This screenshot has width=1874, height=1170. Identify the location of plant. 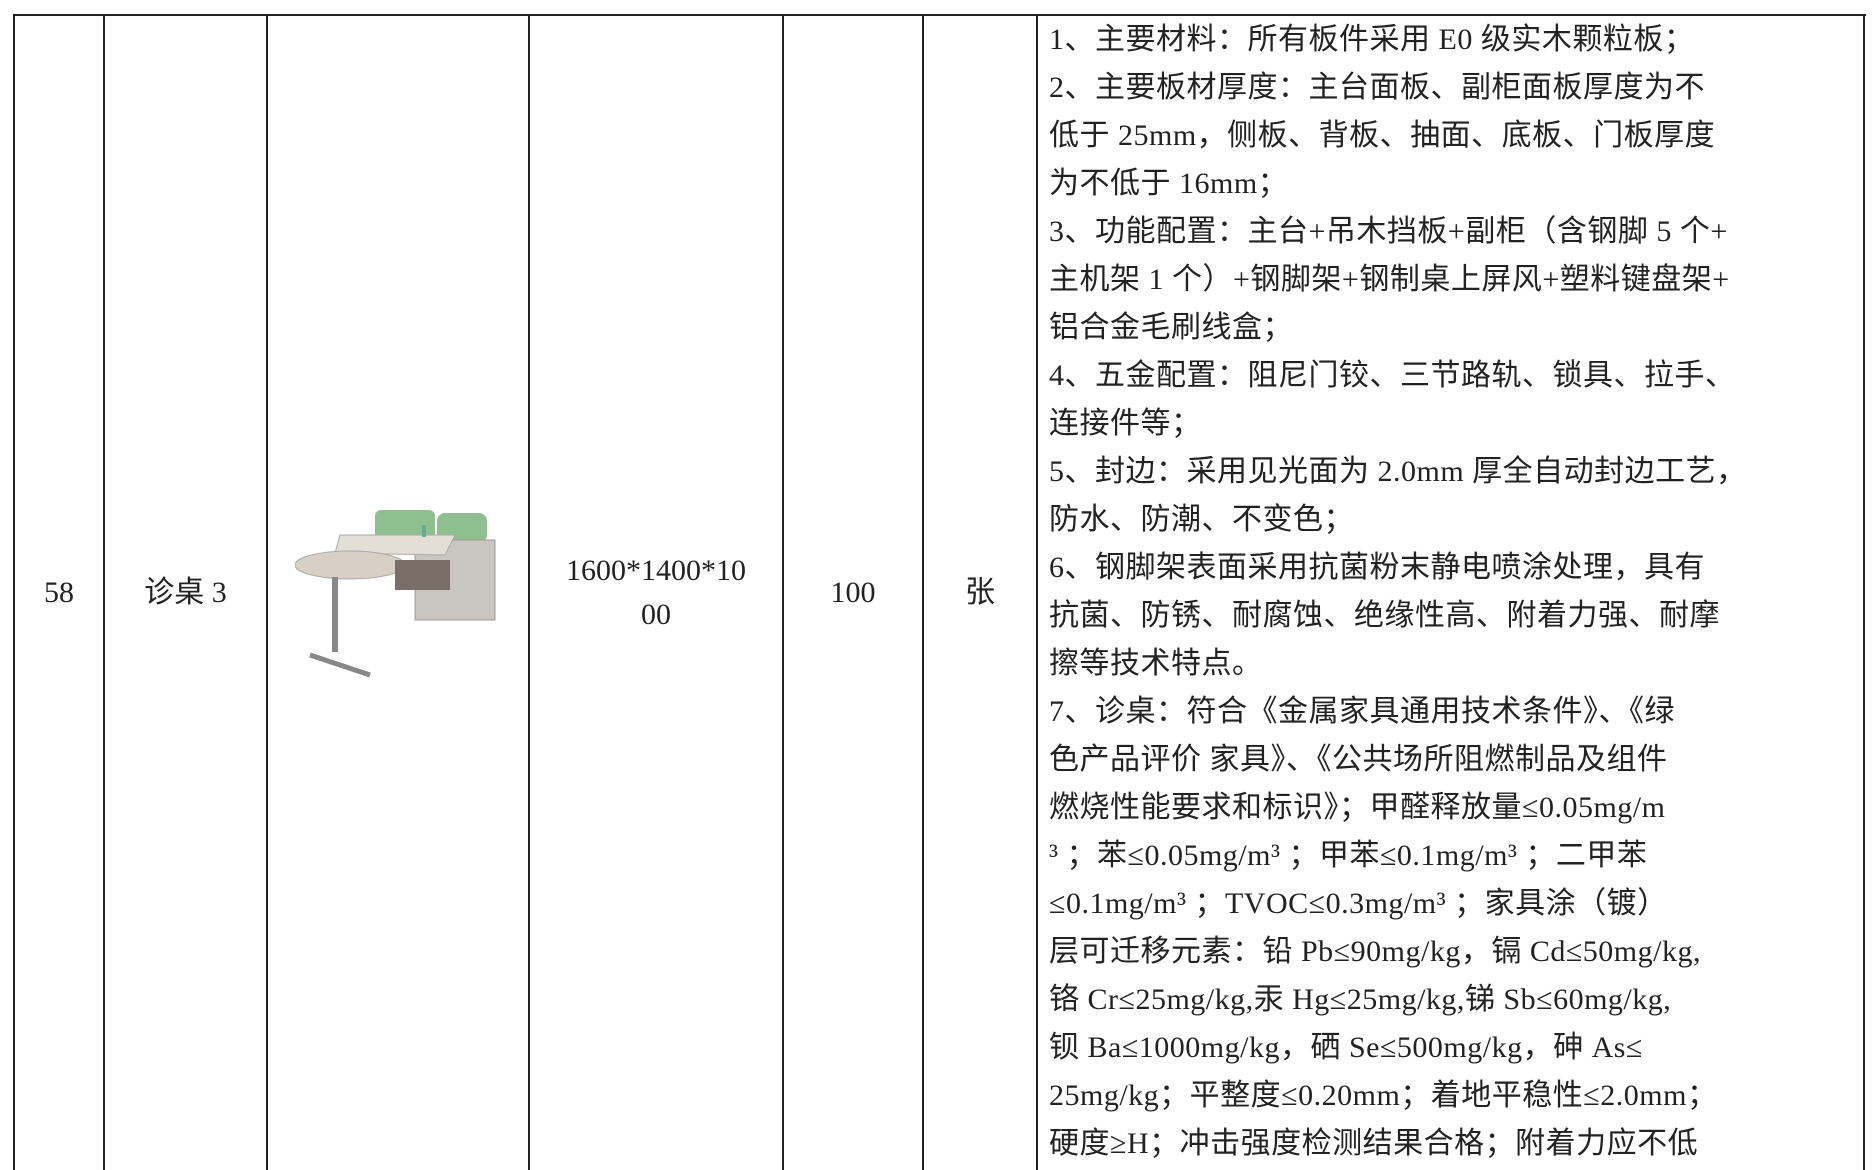
(424, 531).